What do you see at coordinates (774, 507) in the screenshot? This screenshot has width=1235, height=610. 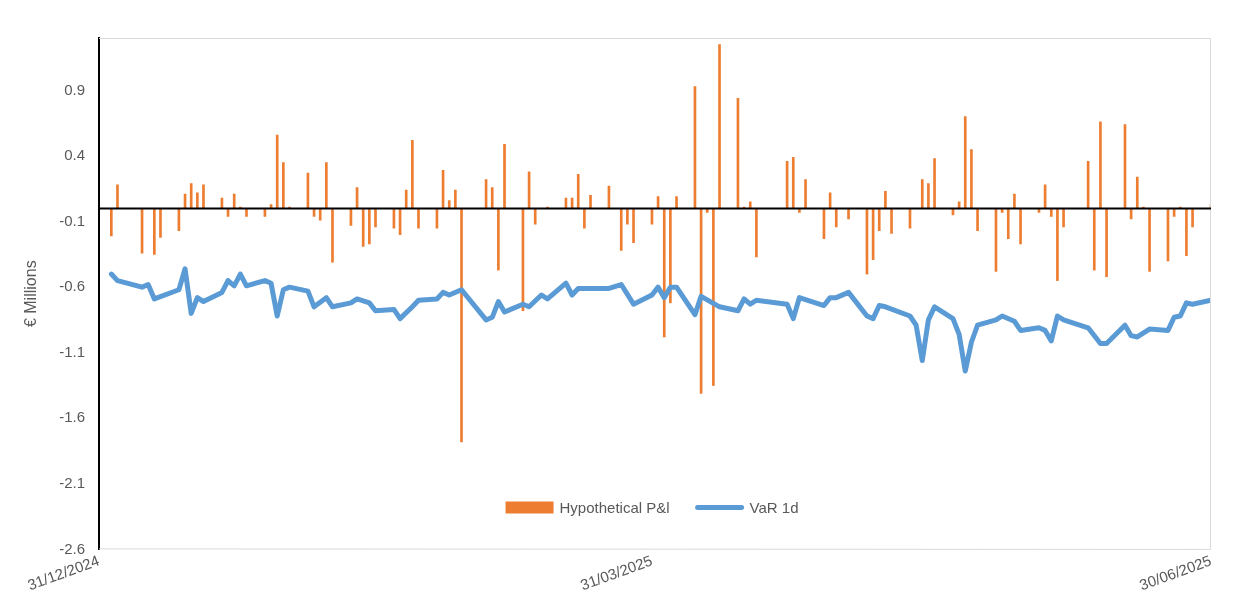 I see `legend-label: VaR 1d` at bounding box center [774, 507].